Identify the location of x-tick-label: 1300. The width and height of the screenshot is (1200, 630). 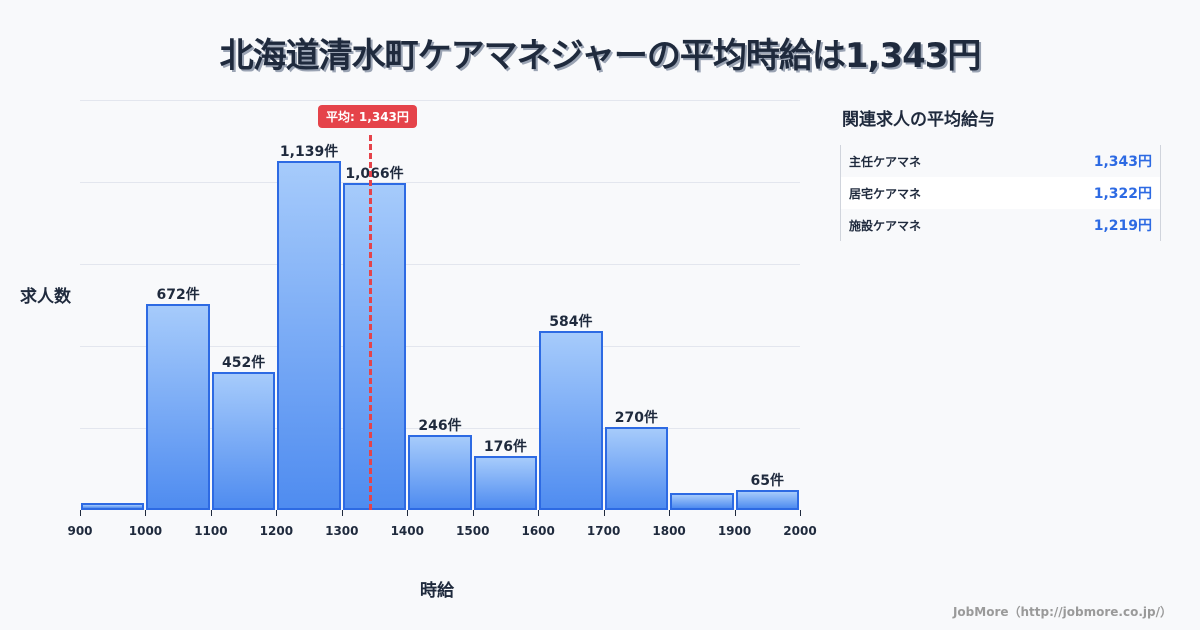
(342, 531).